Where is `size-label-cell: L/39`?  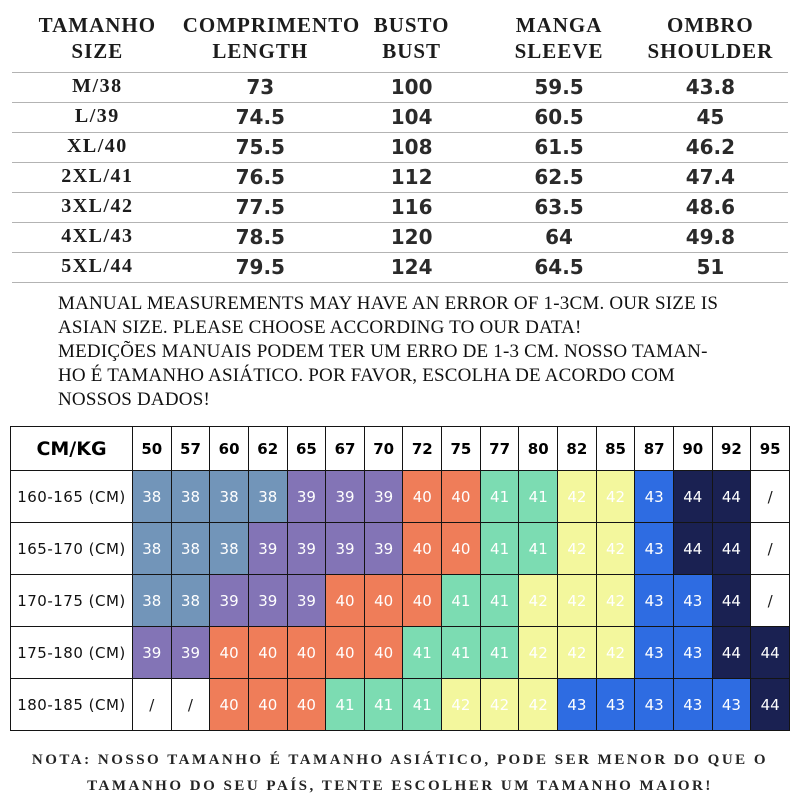 size-label-cell: L/39 is located at coordinates (97, 117).